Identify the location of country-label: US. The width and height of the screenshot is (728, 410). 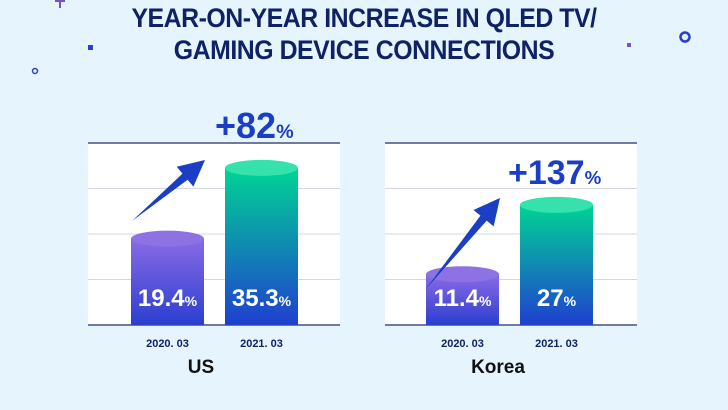
(201, 367).